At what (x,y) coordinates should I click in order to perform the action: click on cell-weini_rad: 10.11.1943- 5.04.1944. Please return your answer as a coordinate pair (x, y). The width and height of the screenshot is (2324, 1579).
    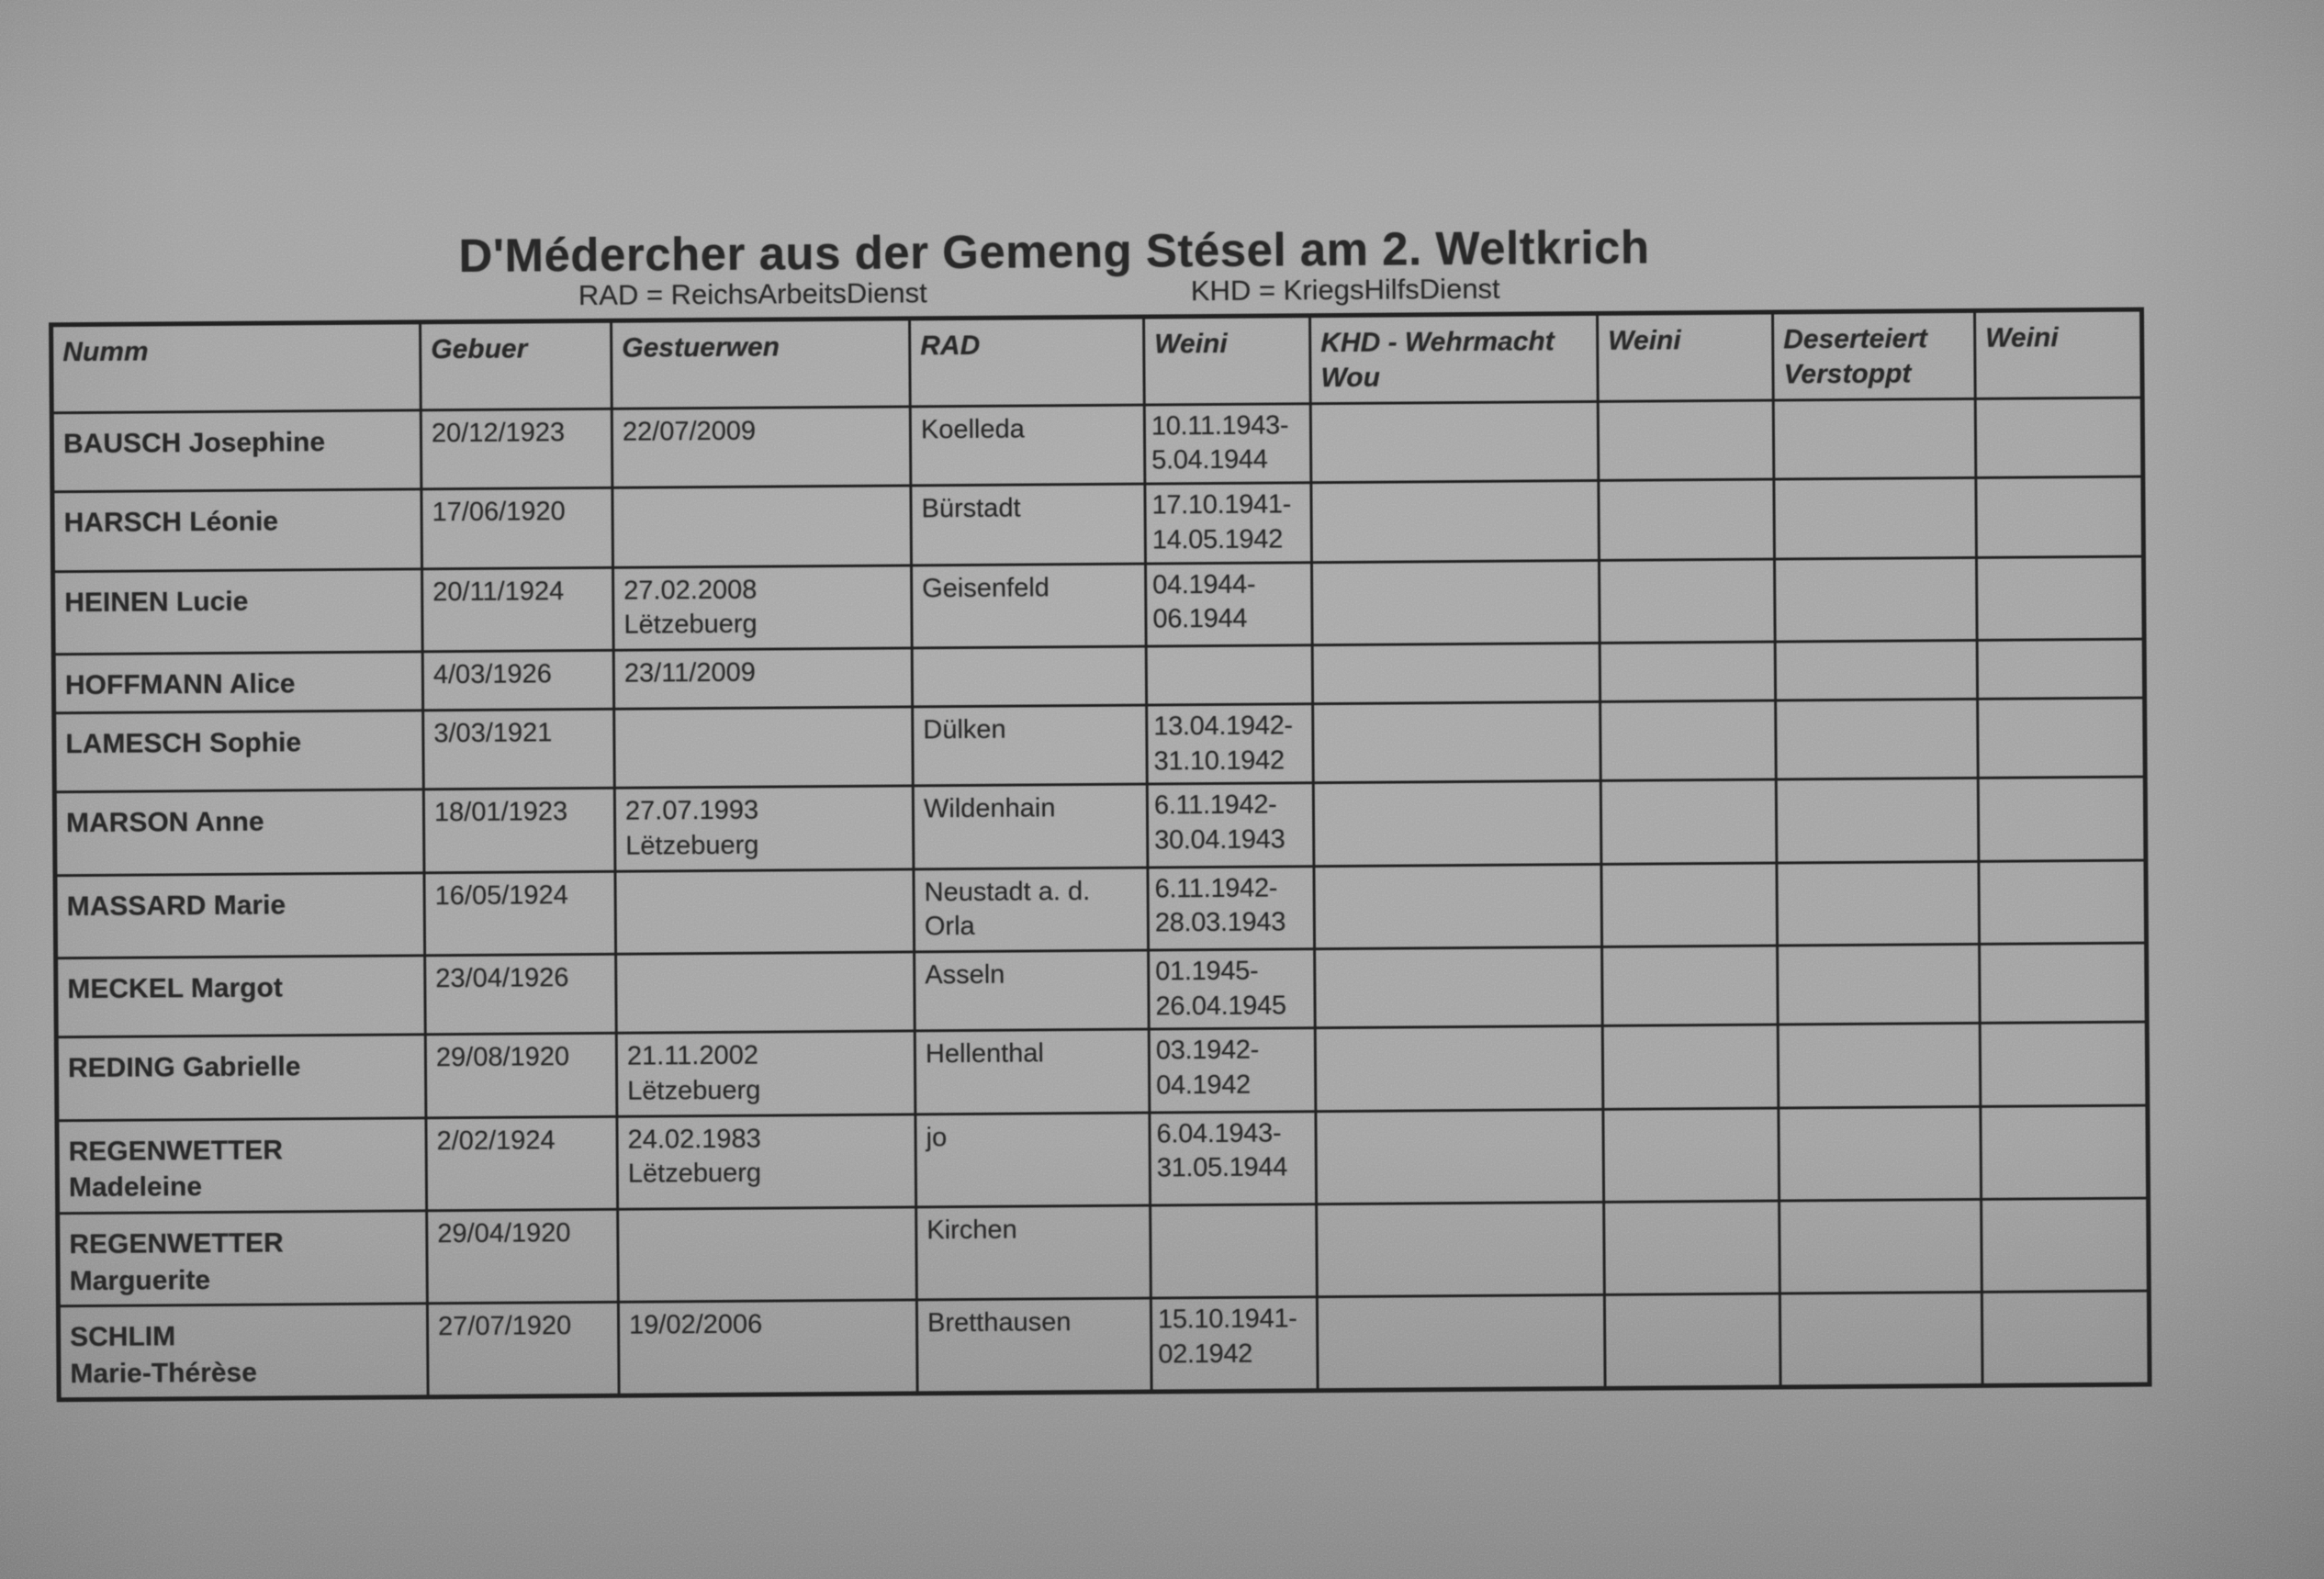
    Looking at the image, I should click on (1227, 444).